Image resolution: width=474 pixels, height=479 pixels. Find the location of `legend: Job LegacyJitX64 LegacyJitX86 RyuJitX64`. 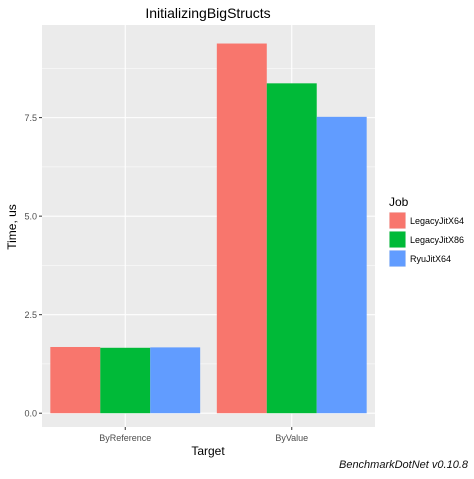

legend: Job LegacyJitX64 LegacyJitX86 RyuJitX64 is located at coordinates (426, 231).